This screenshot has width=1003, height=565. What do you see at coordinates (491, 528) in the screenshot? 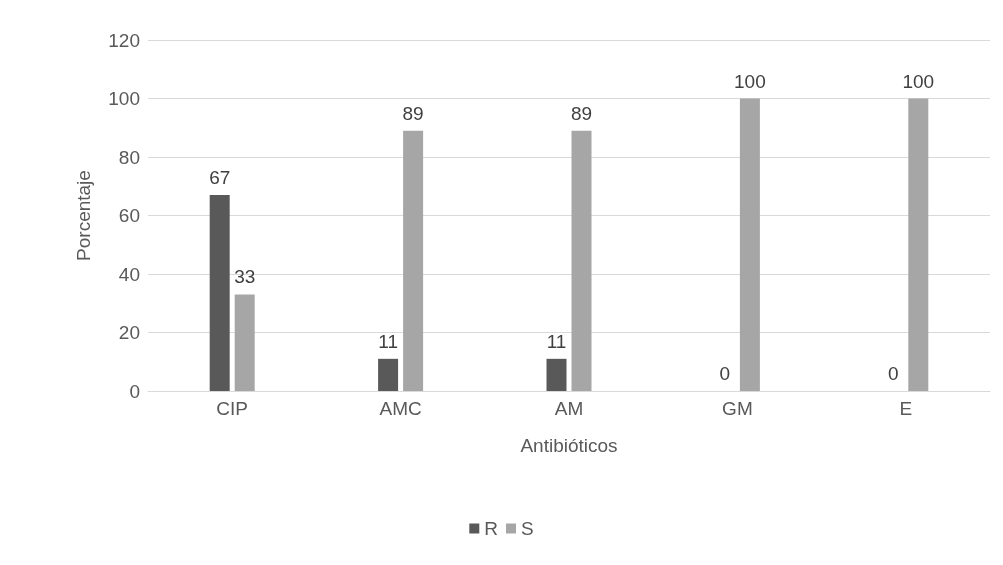
I see `legend-label: R` at bounding box center [491, 528].